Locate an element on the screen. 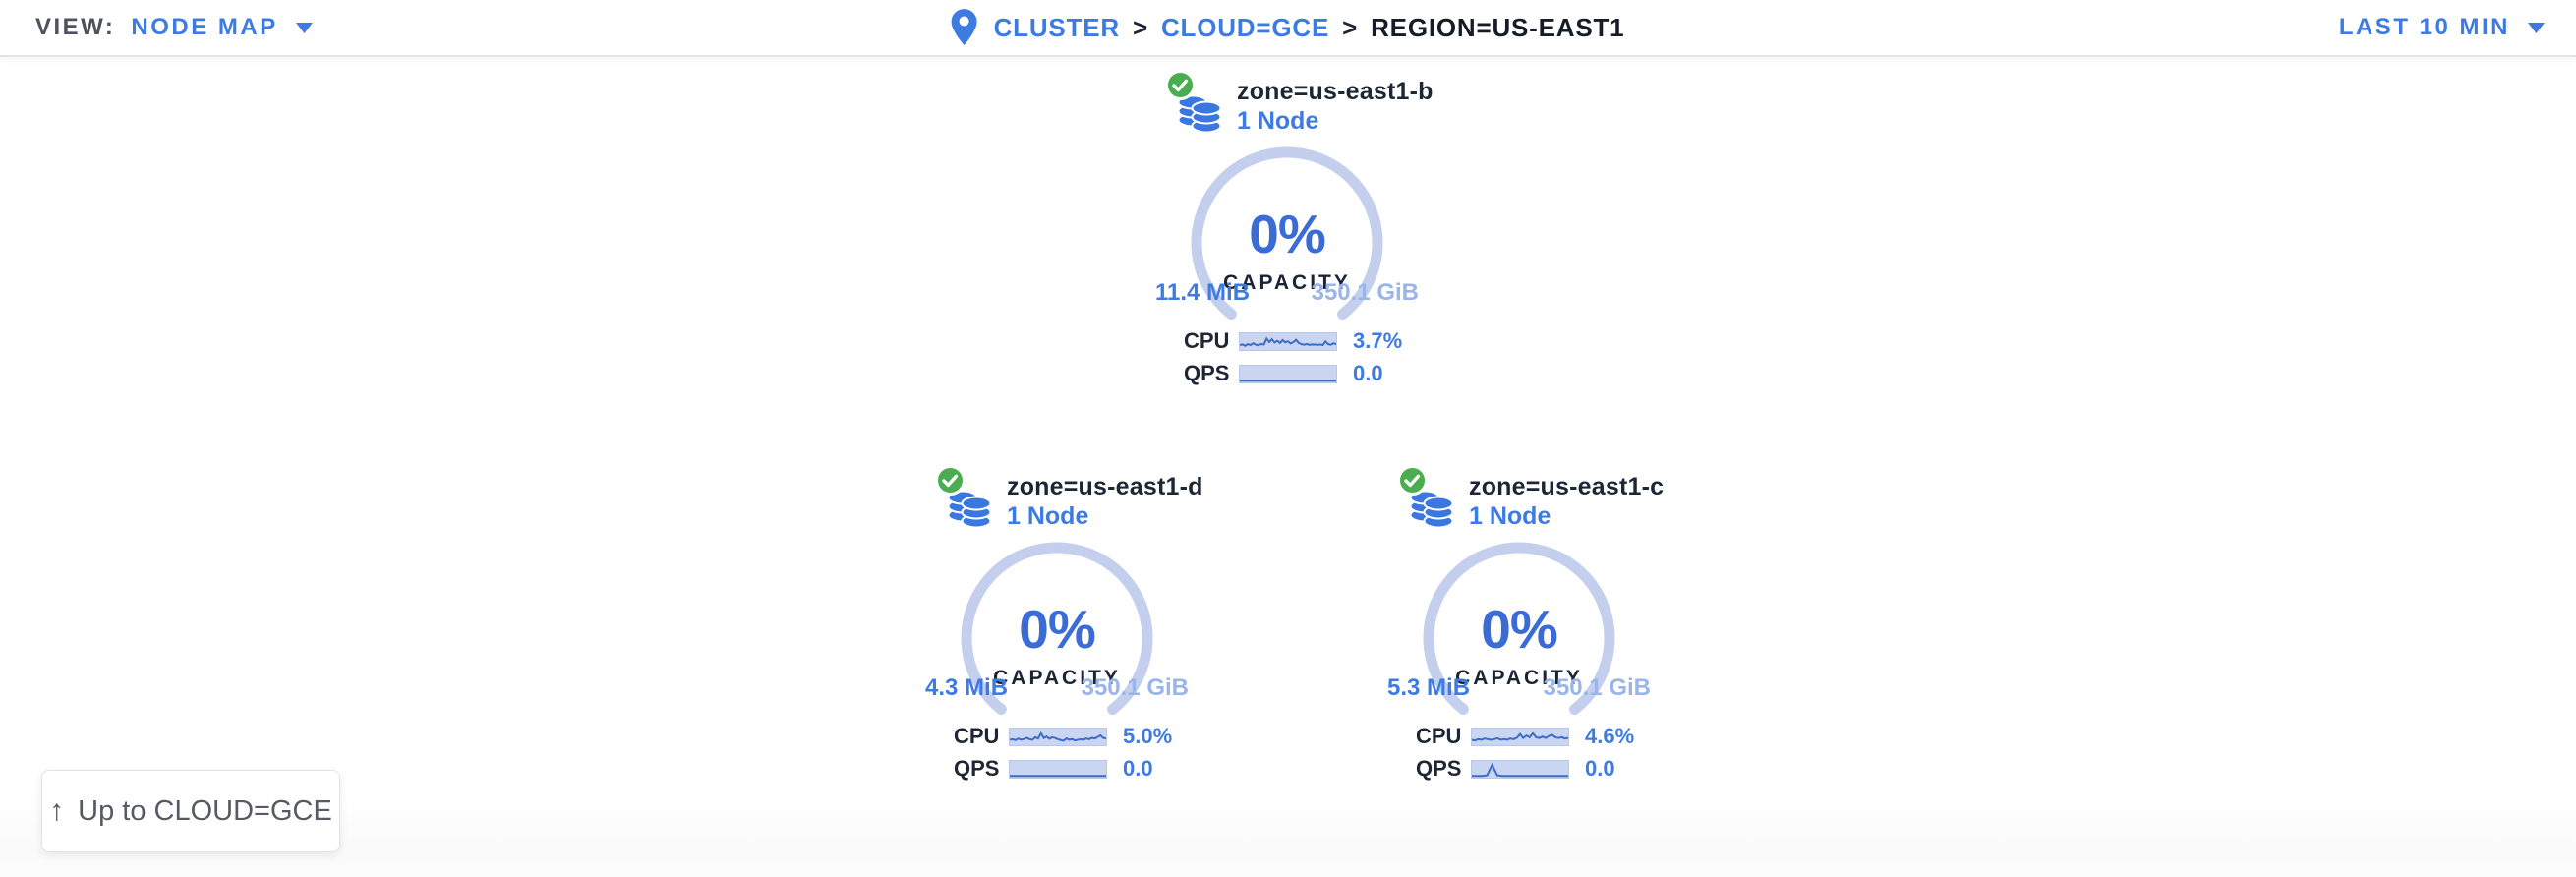 This screenshot has height=877, width=2576. breadcrumb-cloud-link: CLOUD=GCE is located at coordinates (1245, 27).